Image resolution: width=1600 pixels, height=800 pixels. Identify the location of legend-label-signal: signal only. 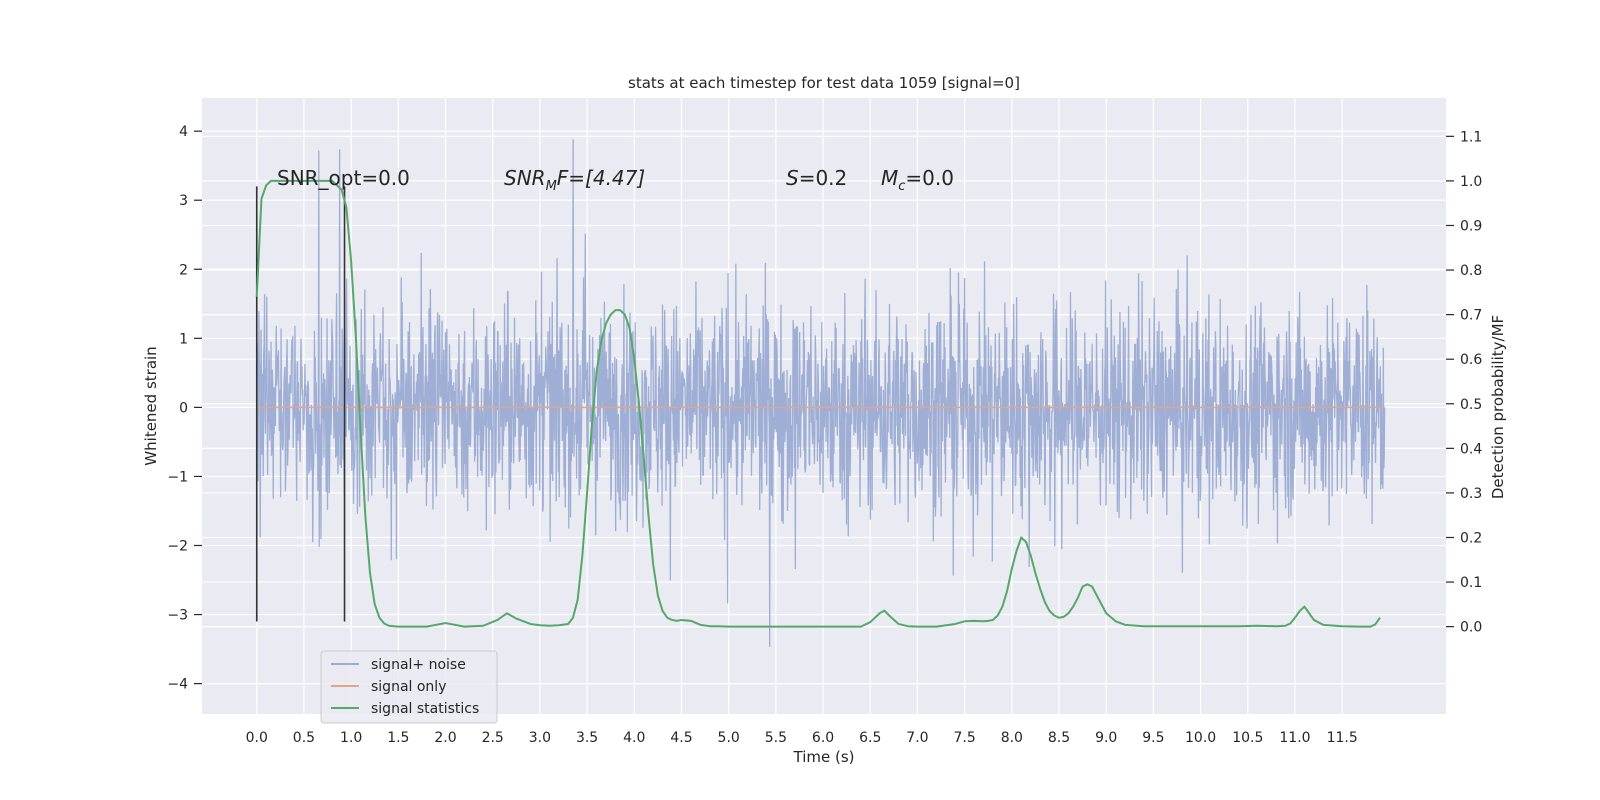
(408, 687).